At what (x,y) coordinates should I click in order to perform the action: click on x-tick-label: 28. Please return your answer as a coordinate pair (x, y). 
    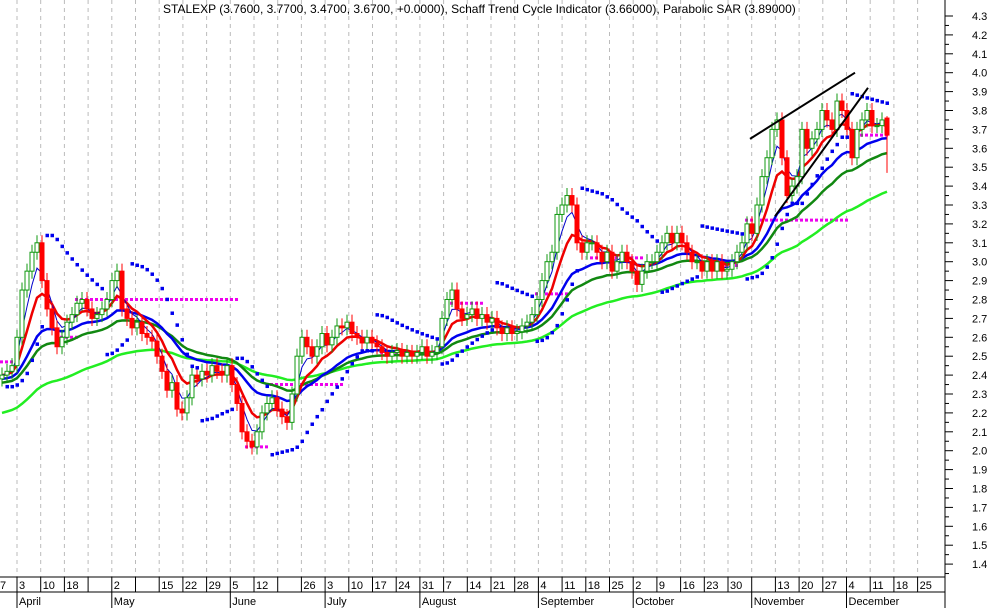
    Looking at the image, I should click on (523, 586).